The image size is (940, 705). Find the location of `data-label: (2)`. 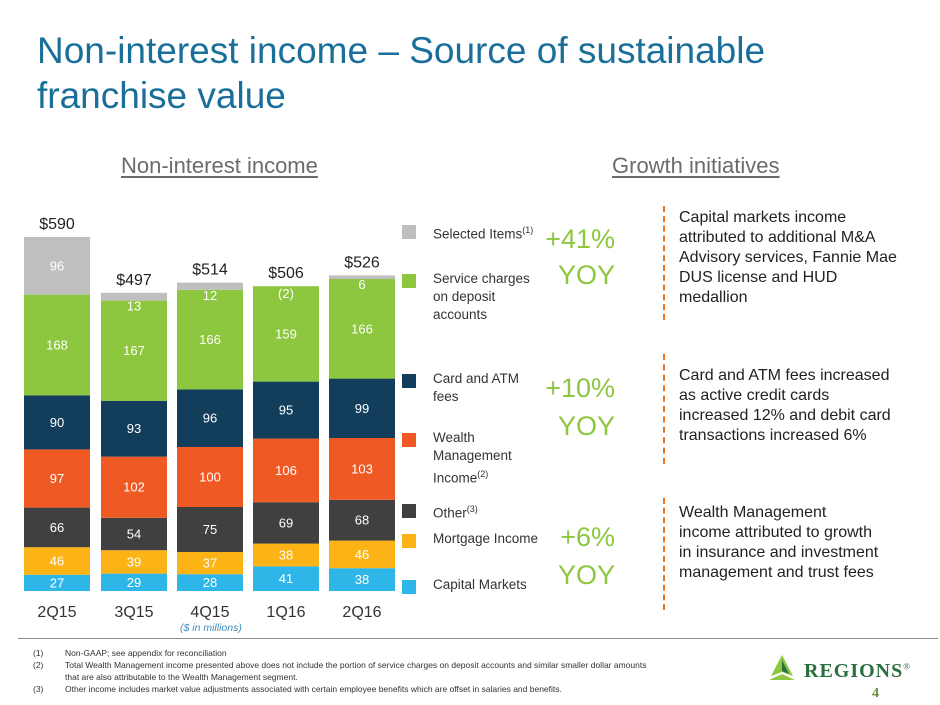

data-label: (2) is located at coordinates (286, 293).